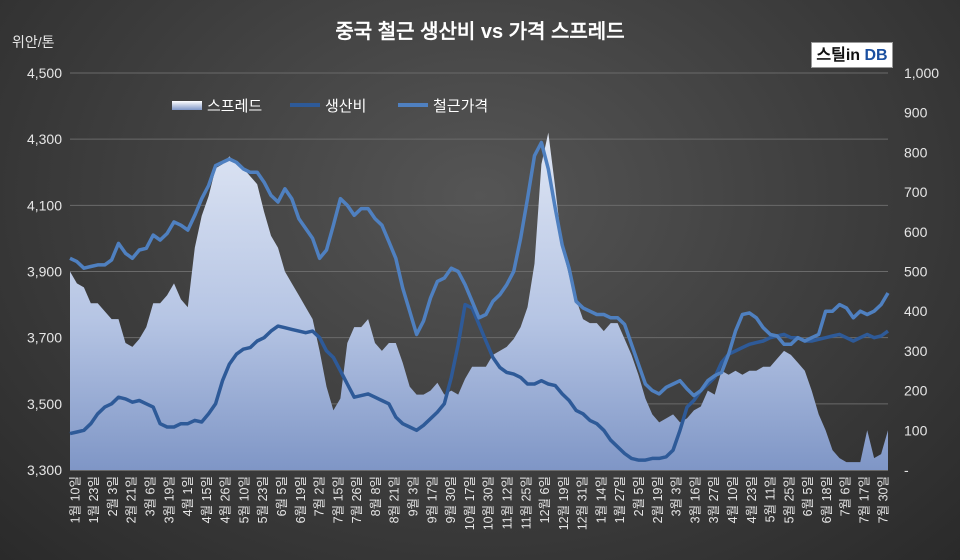 This screenshot has height=560, width=960. I want to click on legend-label: 철근가격, so click(460, 106).